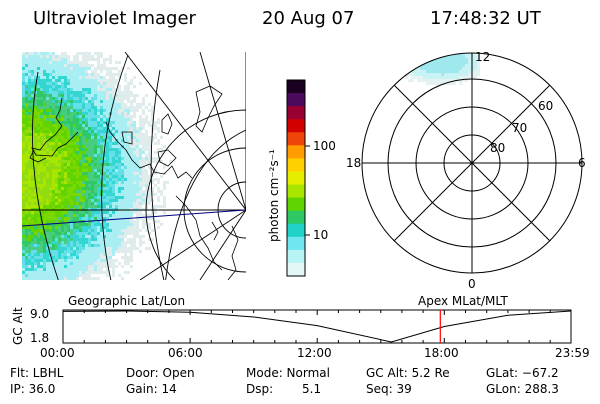 The height and width of the screenshot is (404, 600). What do you see at coordinates (441, 353) in the screenshot?
I see `timeline-xtick-label-1800: 18:00` at bounding box center [441, 353].